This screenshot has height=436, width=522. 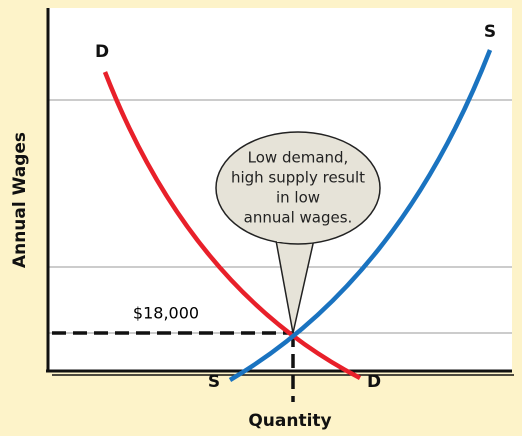 I want to click on x-axis-label: Quantity, so click(x=289, y=421).